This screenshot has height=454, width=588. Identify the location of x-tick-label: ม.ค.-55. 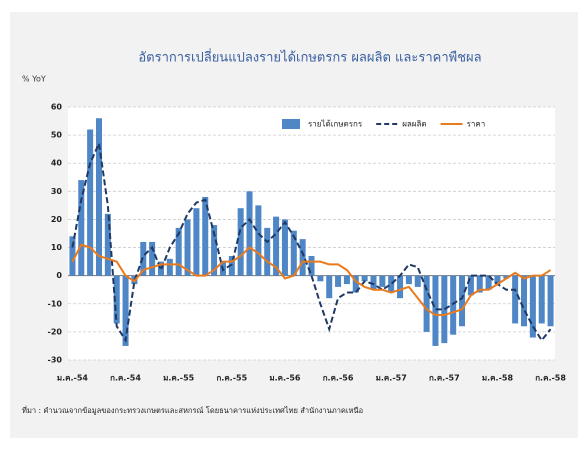
(179, 378).